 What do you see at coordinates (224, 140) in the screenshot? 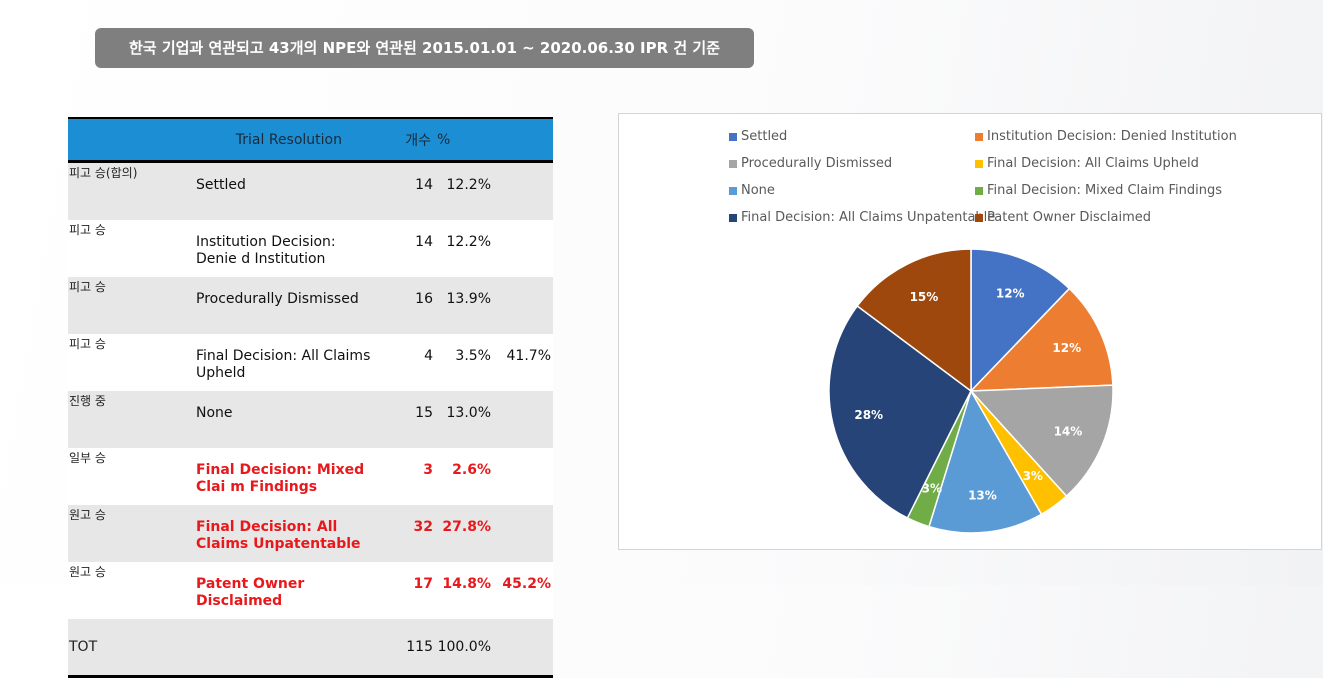
I see `header-trial-resolution: Trial Resolution` at bounding box center [224, 140].